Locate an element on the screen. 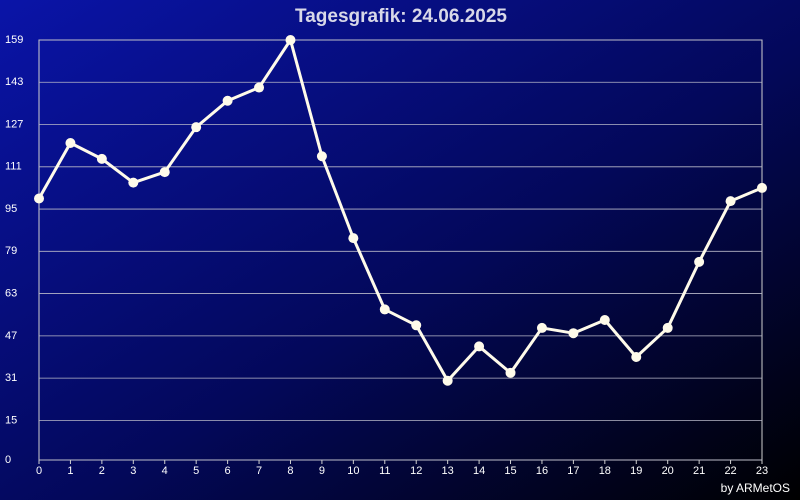  x-tick-label: 13 is located at coordinates (448, 471).